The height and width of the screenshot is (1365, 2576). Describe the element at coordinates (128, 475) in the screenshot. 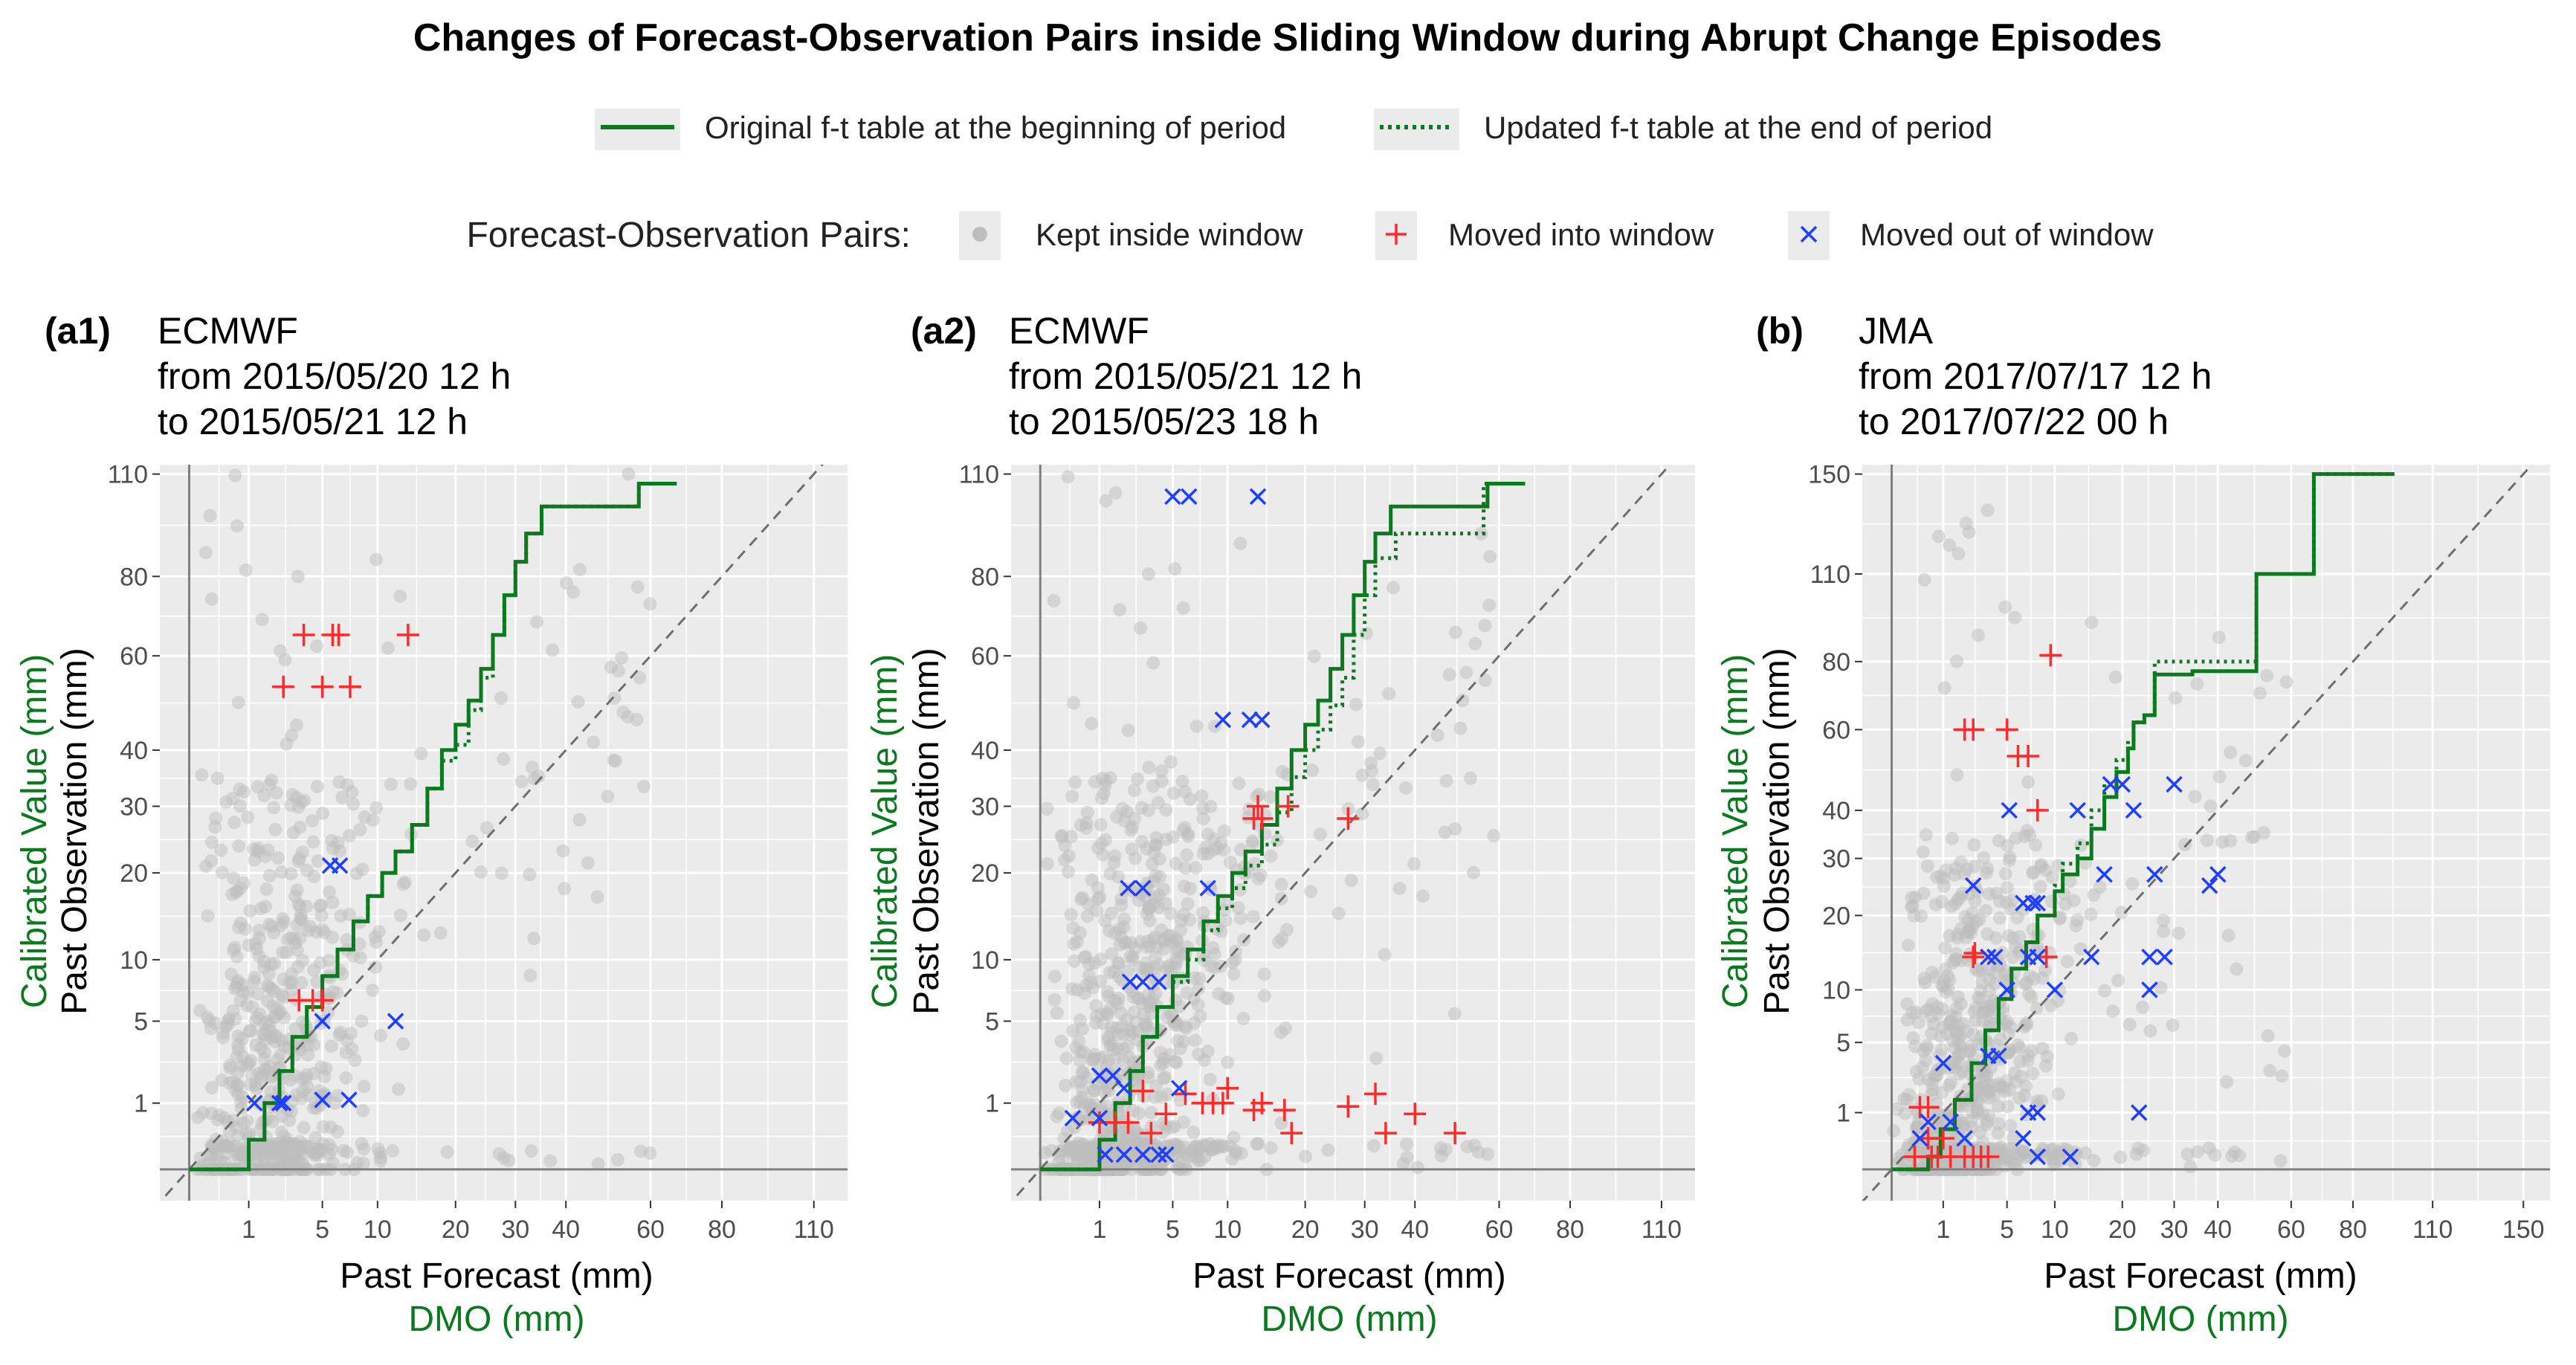

I see `y-tick-label: 110` at that location.